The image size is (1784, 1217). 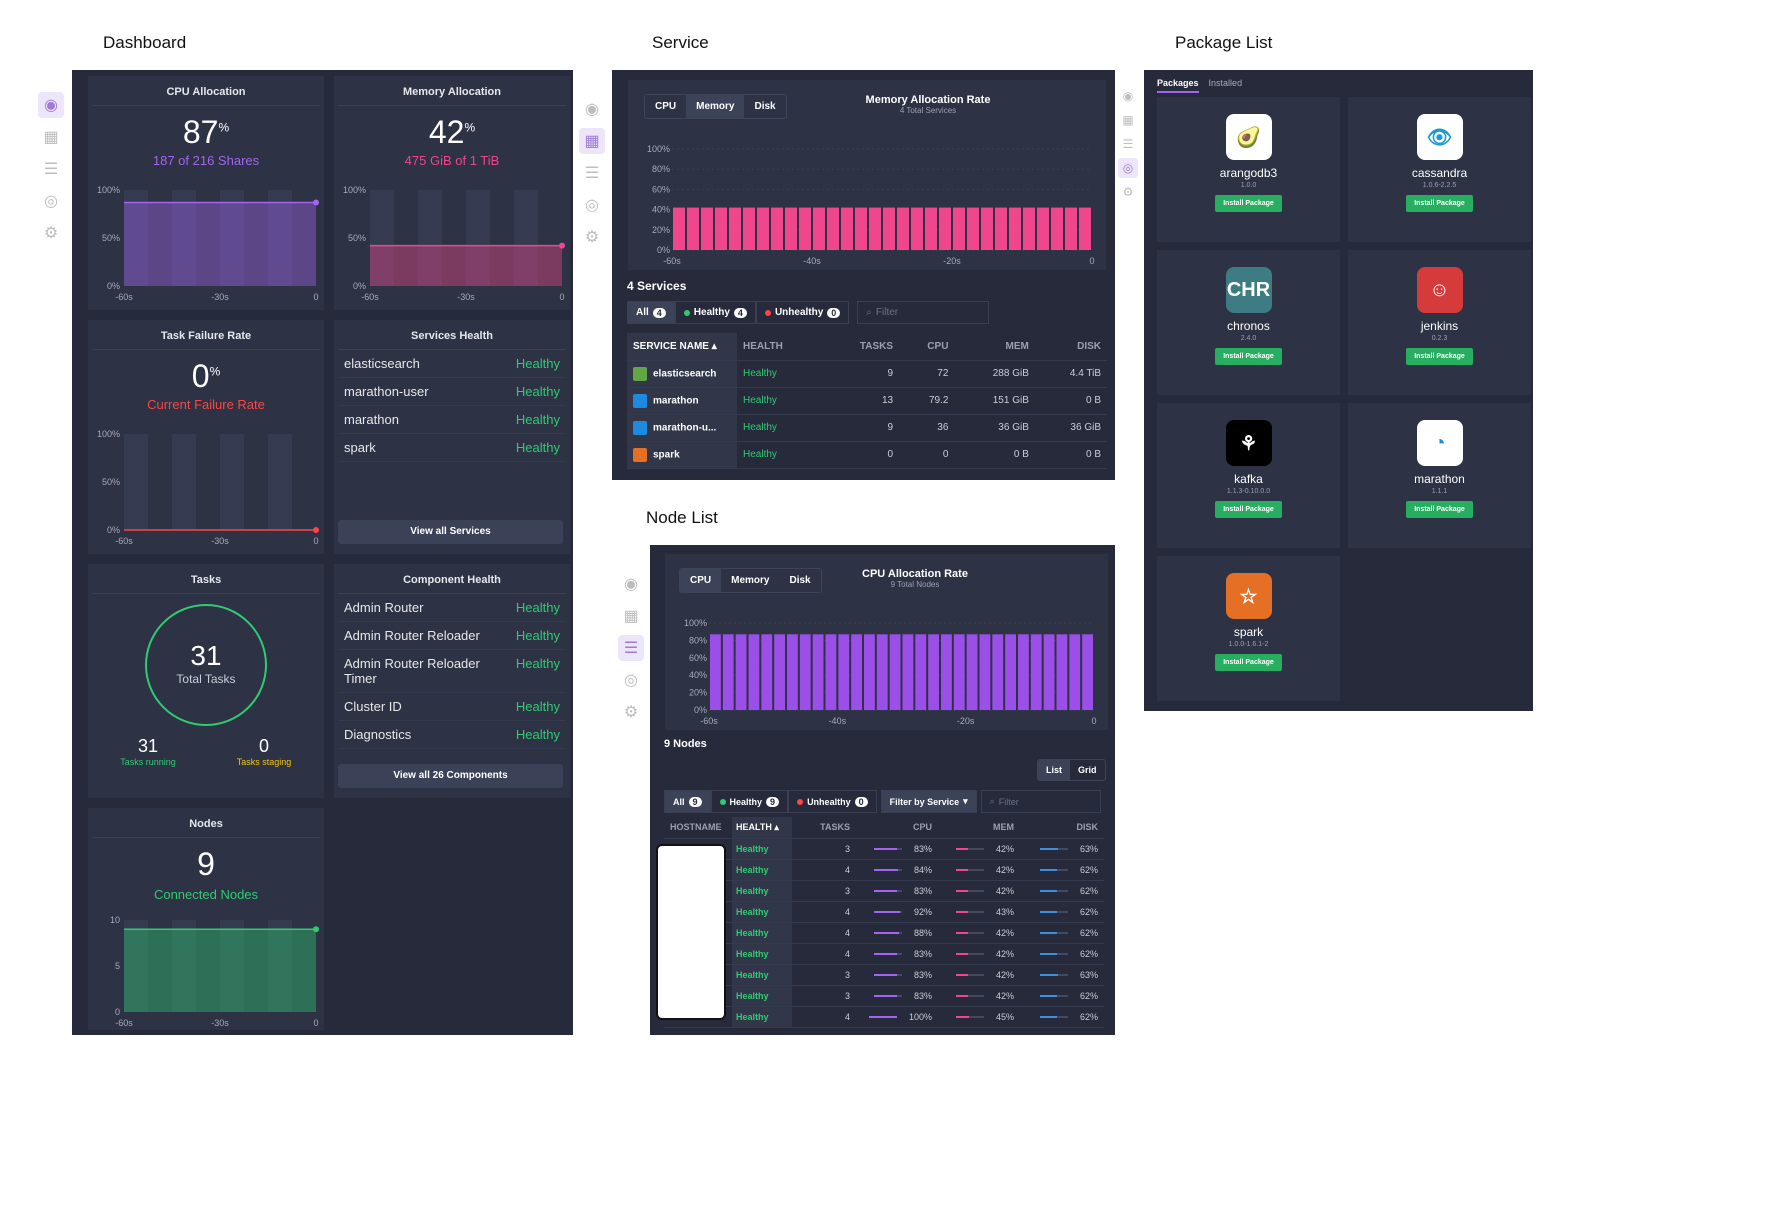 What do you see at coordinates (687, 801) in the screenshot?
I see `filter-all: All 9` at bounding box center [687, 801].